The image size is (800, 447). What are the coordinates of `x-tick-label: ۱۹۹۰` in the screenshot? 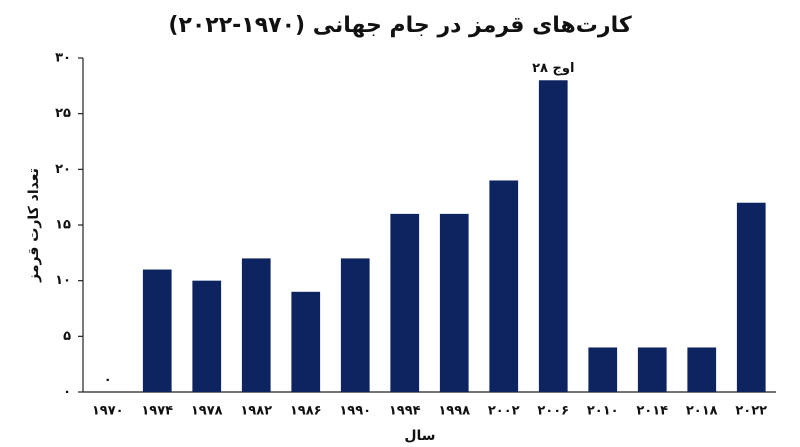 It's located at (355, 411).